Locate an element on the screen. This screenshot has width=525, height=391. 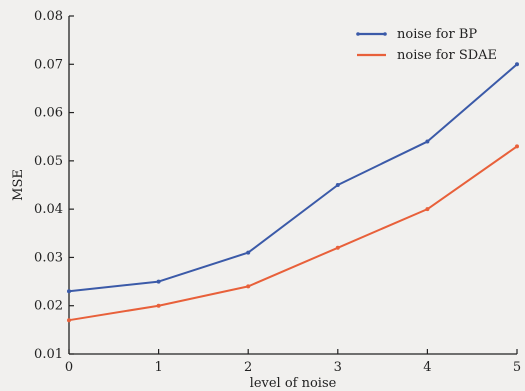
legend-item-bp: noise for BP is located at coordinates (416, 34).